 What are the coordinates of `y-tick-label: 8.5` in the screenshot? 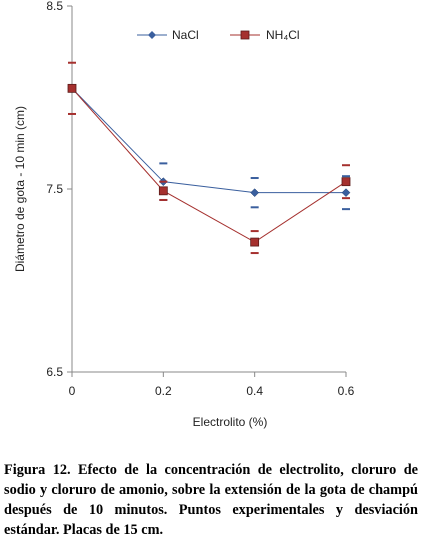 It's located at (54, 6).